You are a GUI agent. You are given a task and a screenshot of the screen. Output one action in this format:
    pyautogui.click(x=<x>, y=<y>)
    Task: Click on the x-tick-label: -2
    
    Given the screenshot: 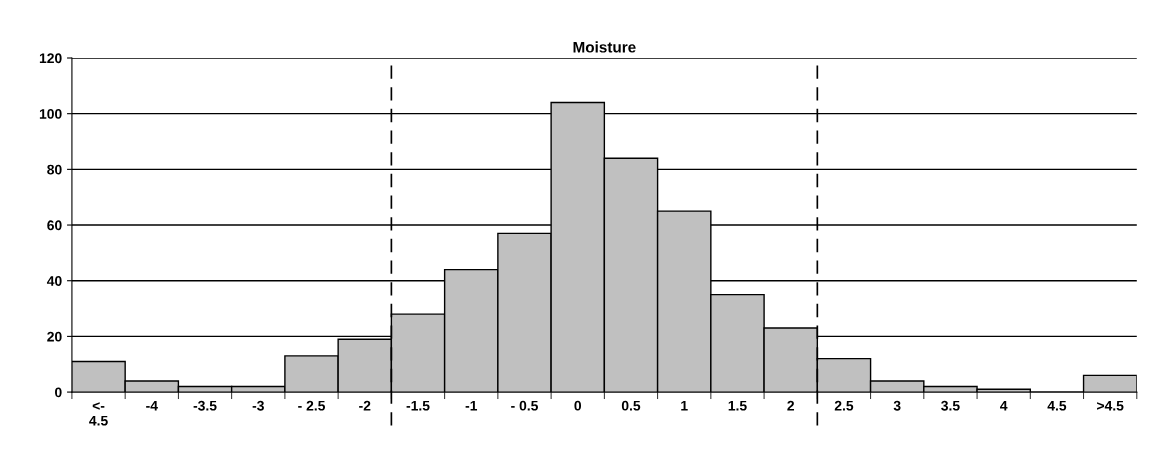 What is the action you would take?
    pyautogui.click(x=365, y=405)
    